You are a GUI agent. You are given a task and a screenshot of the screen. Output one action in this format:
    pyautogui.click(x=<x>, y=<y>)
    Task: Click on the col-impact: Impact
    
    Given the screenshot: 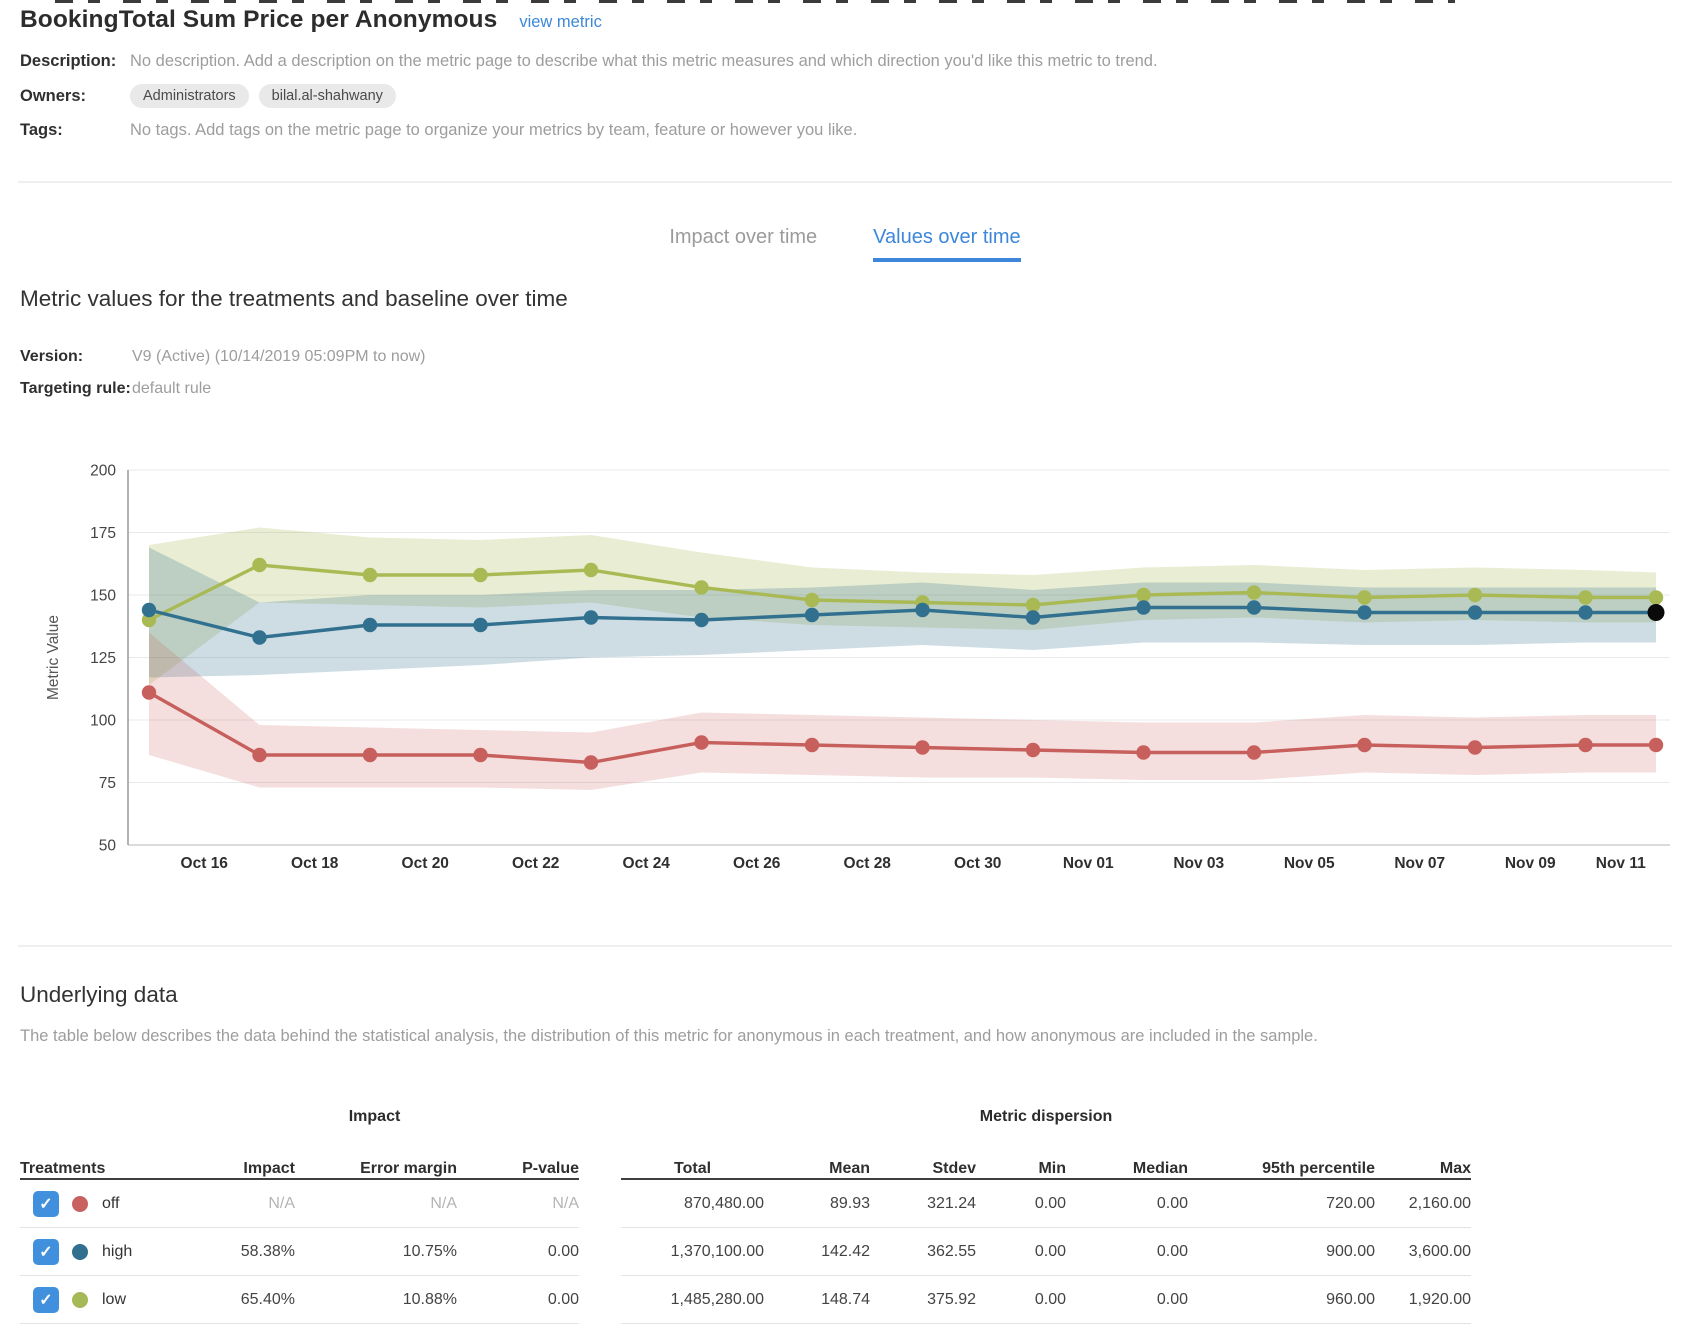 What is the action you would take?
    pyautogui.click(x=232, y=1153)
    